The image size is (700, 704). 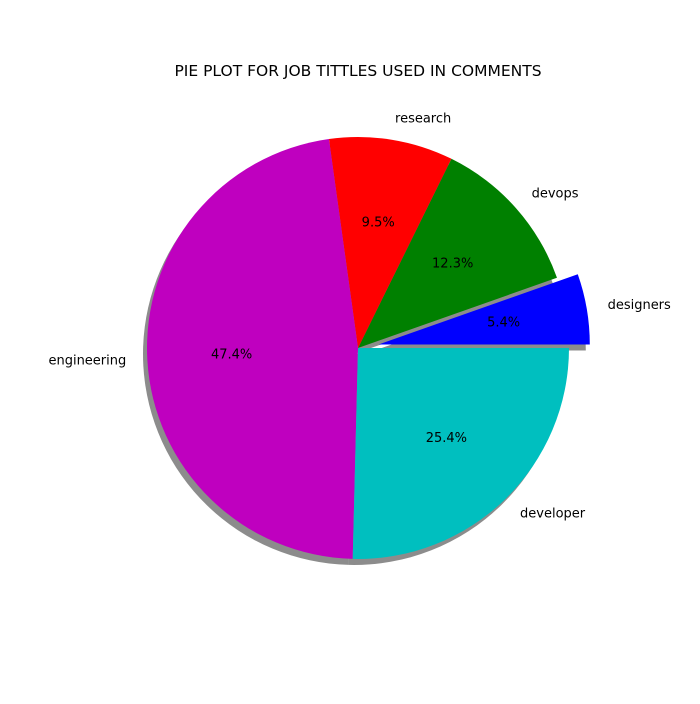 What do you see at coordinates (503, 323) in the screenshot?
I see `slice-percent-designers: 5.4%` at bounding box center [503, 323].